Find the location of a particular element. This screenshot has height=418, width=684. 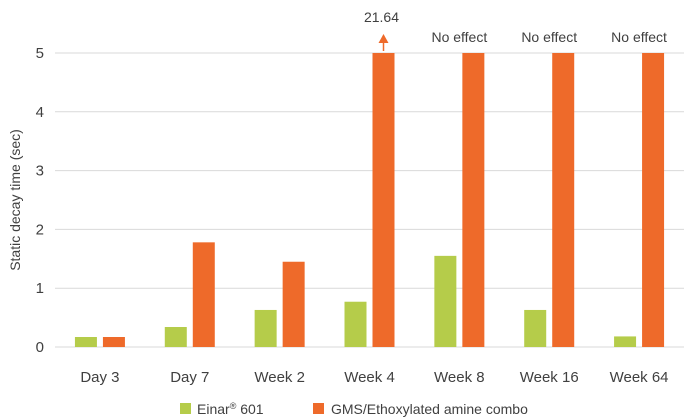

legend: Einar® 601 GMS/Ethoxylated amine combo is located at coordinates (354, 409).